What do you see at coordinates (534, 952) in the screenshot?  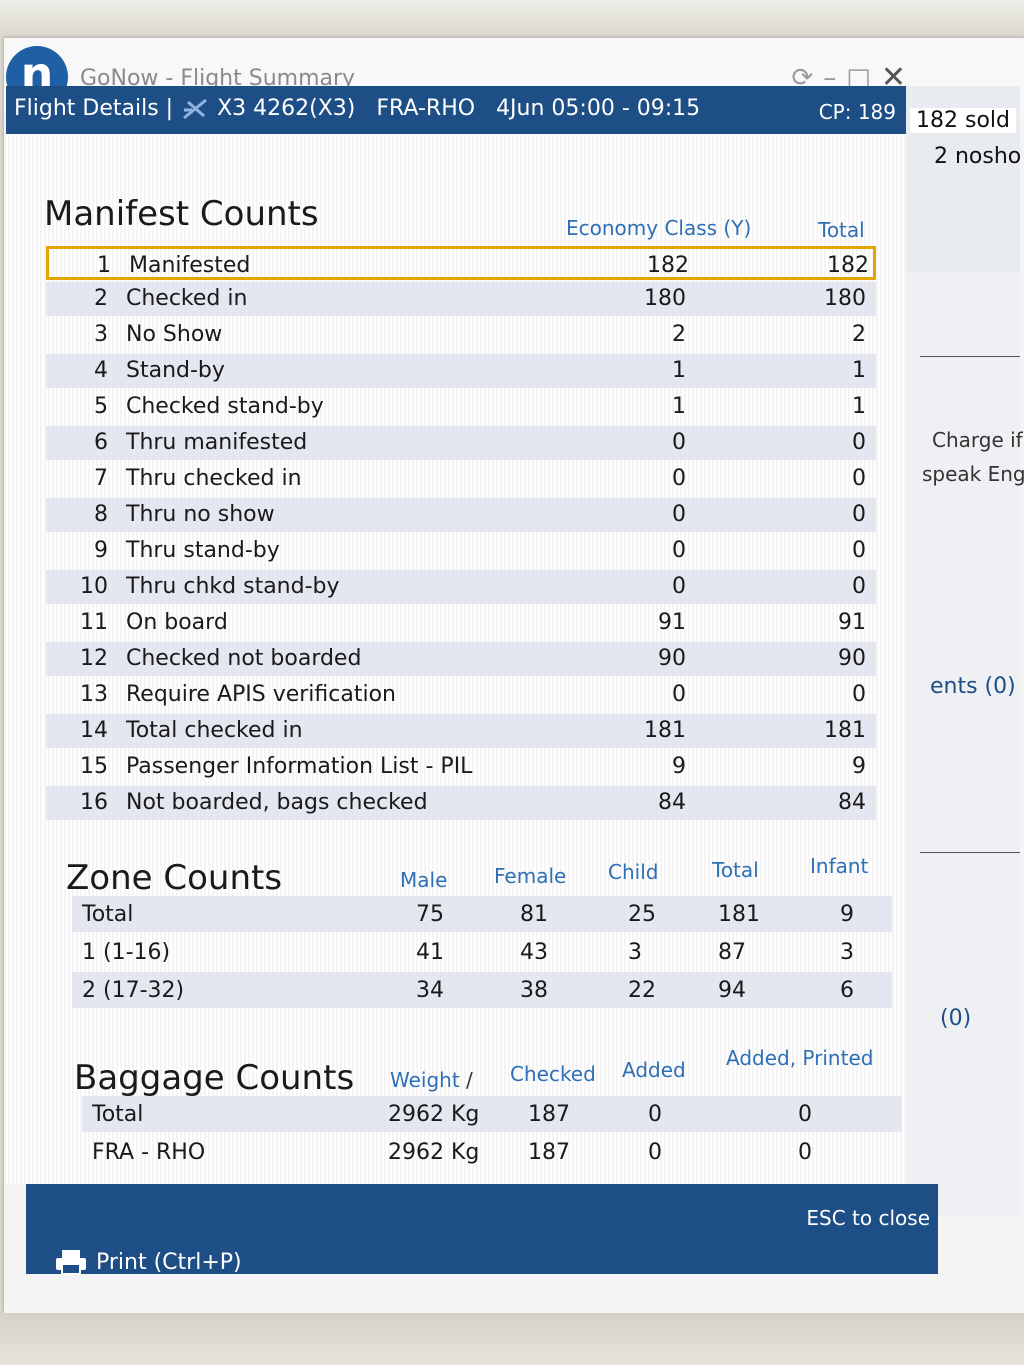 I see `female-count: 43` at bounding box center [534, 952].